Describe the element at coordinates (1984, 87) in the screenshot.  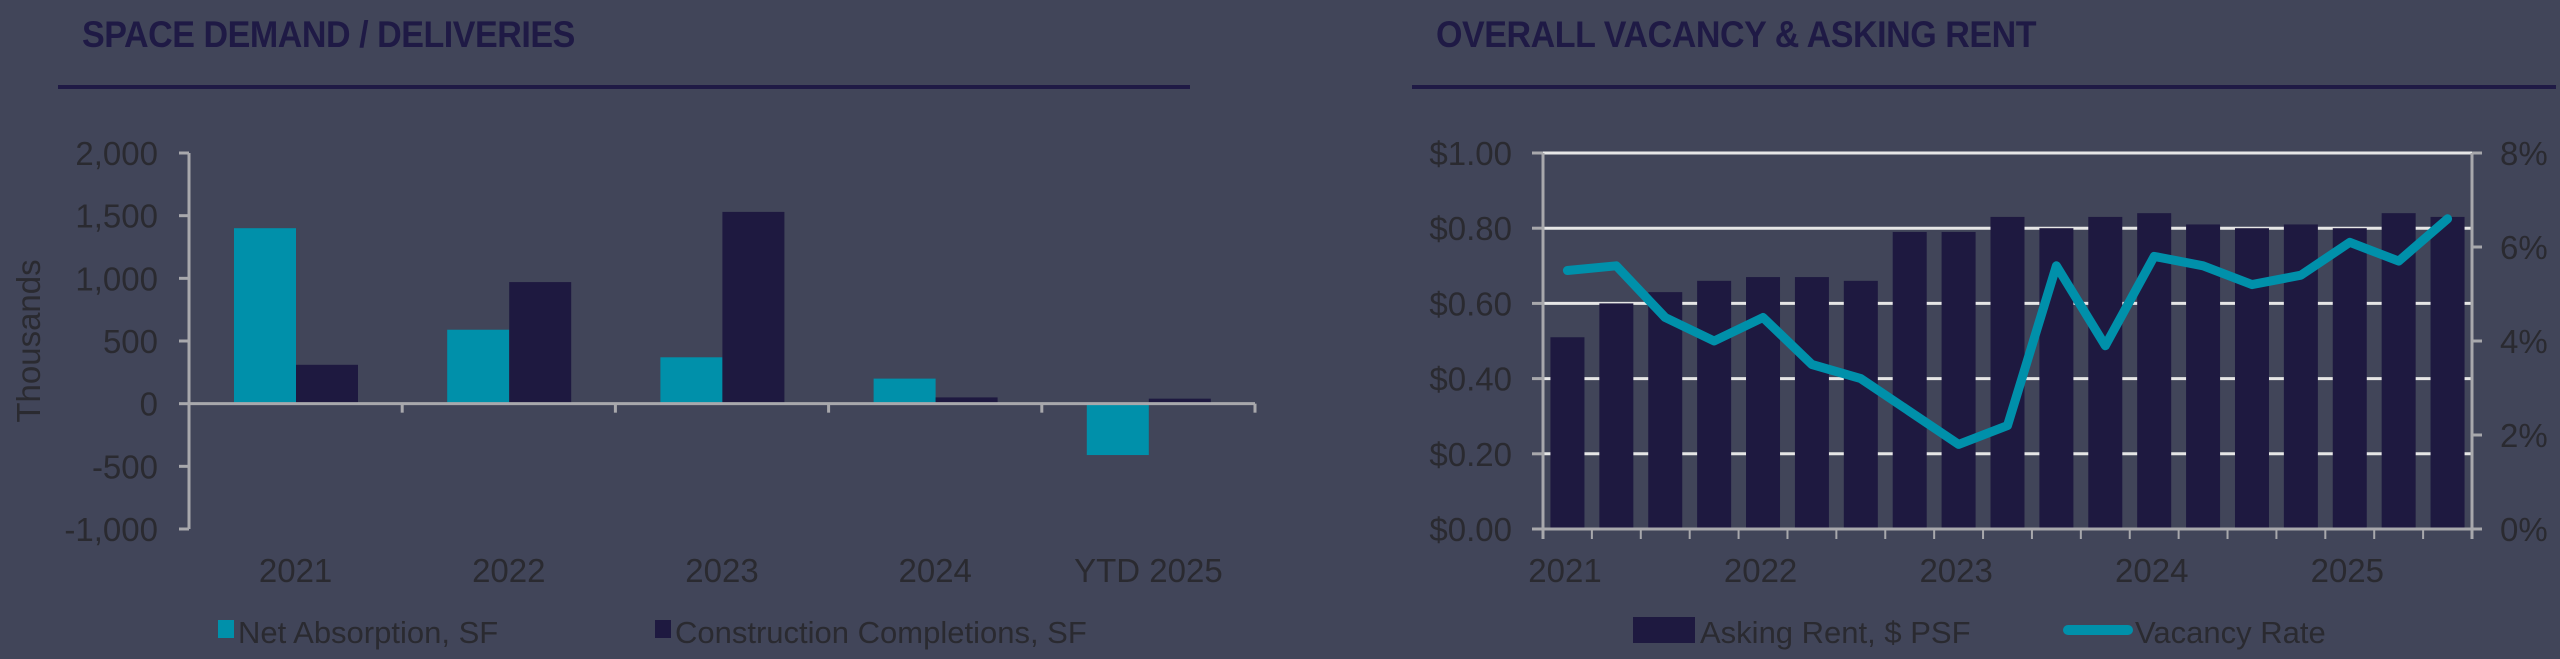
I see `right-title-underline` at that location.